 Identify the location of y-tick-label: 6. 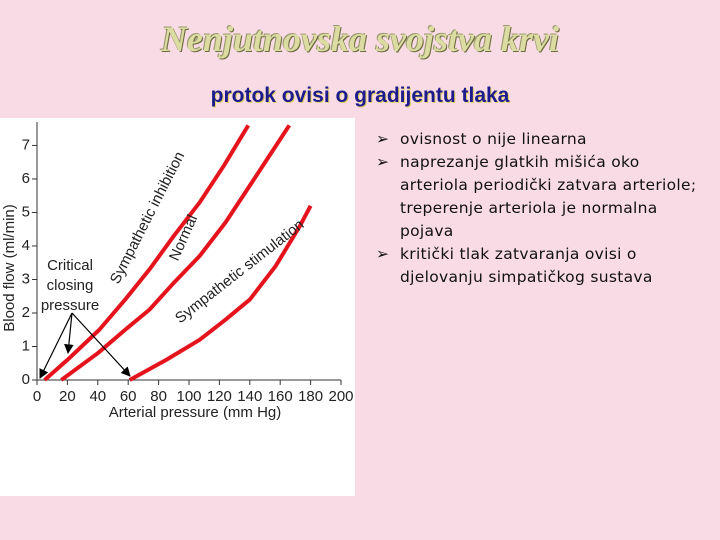
(26, 178).